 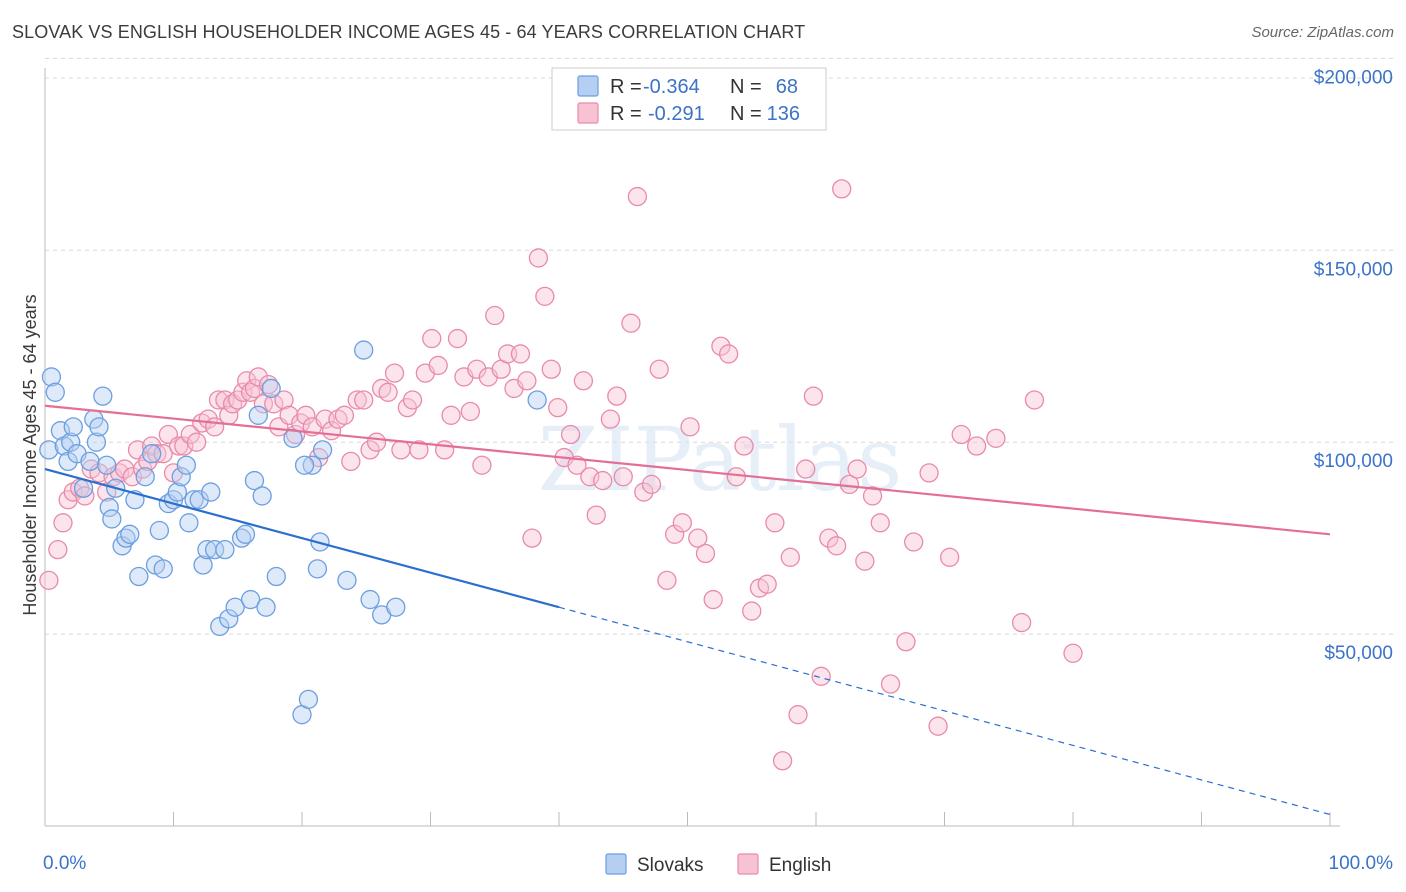 I want to click on y-tick-label: $50,000, so click(x=1358, y=653).